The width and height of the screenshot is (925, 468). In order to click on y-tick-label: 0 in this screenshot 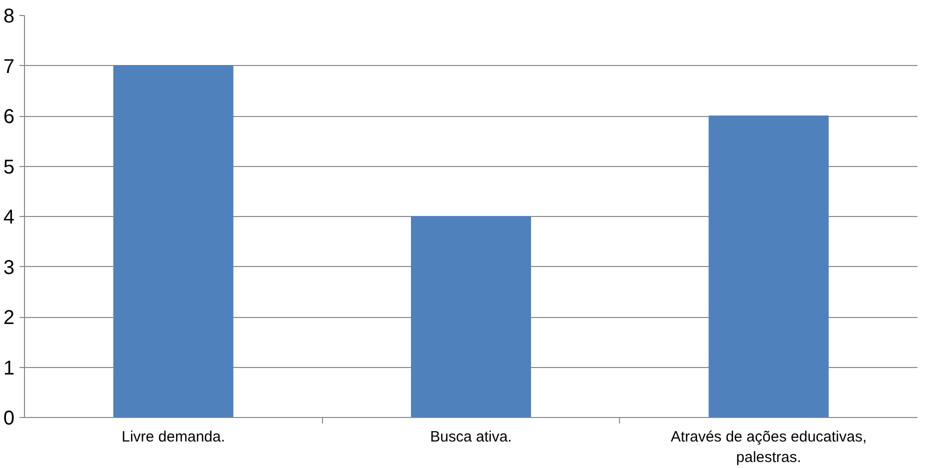, I will do `click(8, 419)`.